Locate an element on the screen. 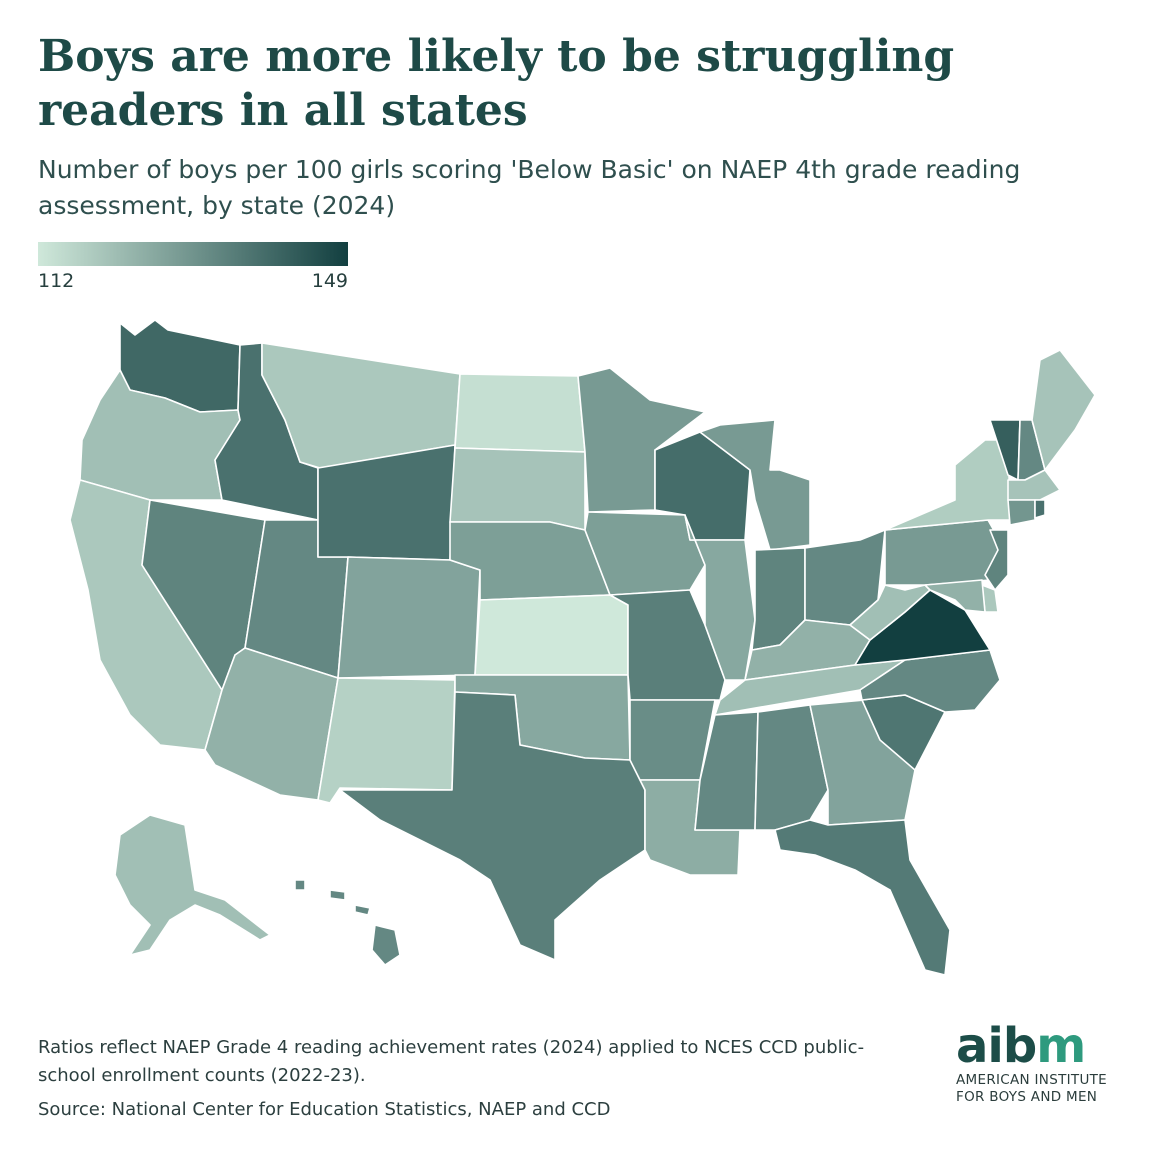 The width and height of the screenshot is (1170, 1170). state-new-york is located at coordinates (952, 485).